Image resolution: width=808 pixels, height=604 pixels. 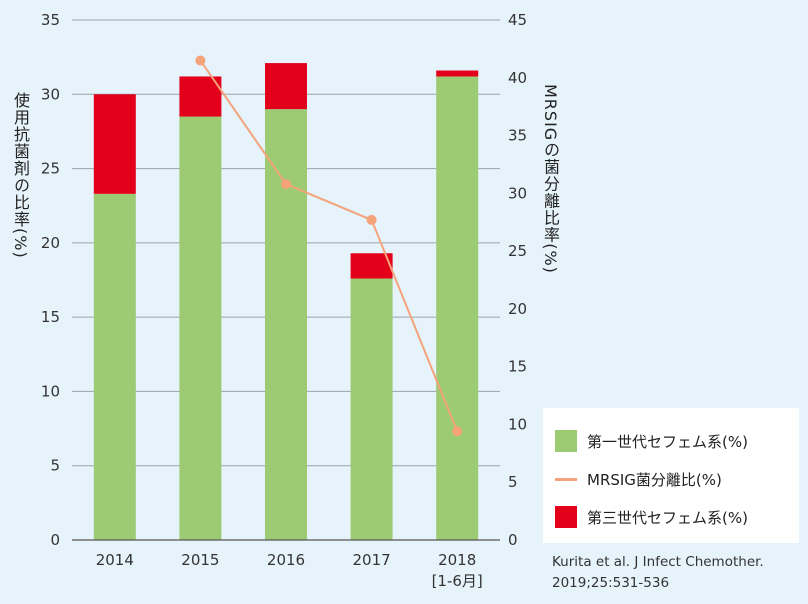 I want to click on legend-item-mrsig: MRSIG菌分離比(%), so click(x=677, y=479).